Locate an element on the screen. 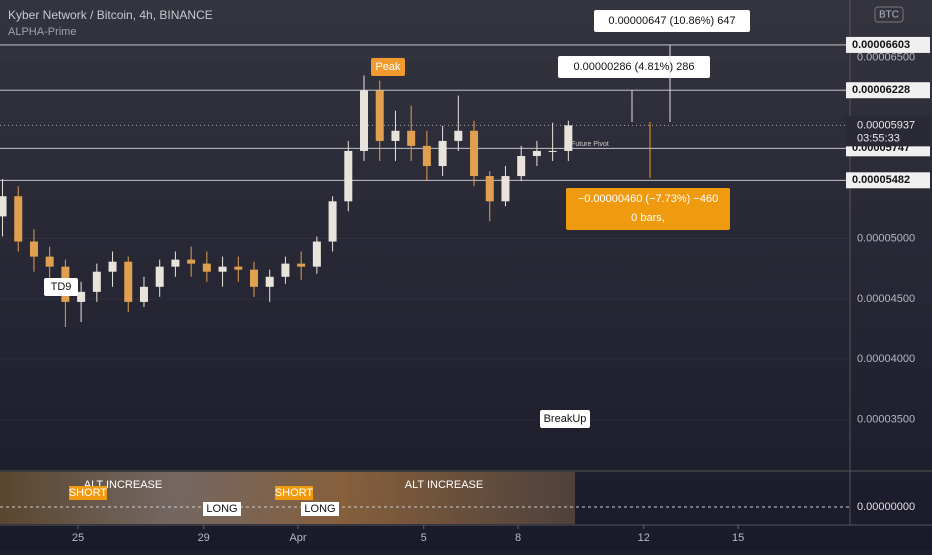 The image size is (932, 555). chart-title: Kyber Network / Bitcoin, 4h, BINANCE is located at coordinates (110, 15).